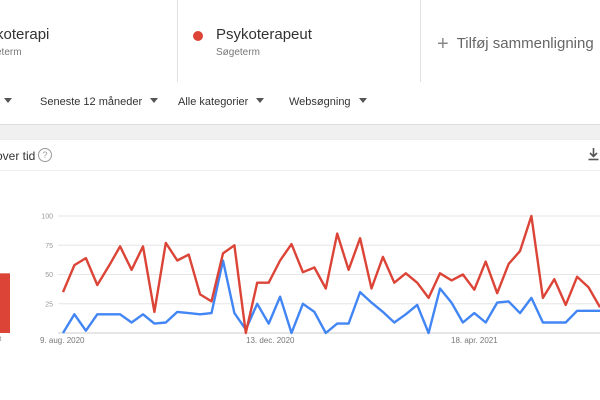  Describe the element at coordinates (49, 246) in the screenshot. I see `y-tick-label: 75` at that location.